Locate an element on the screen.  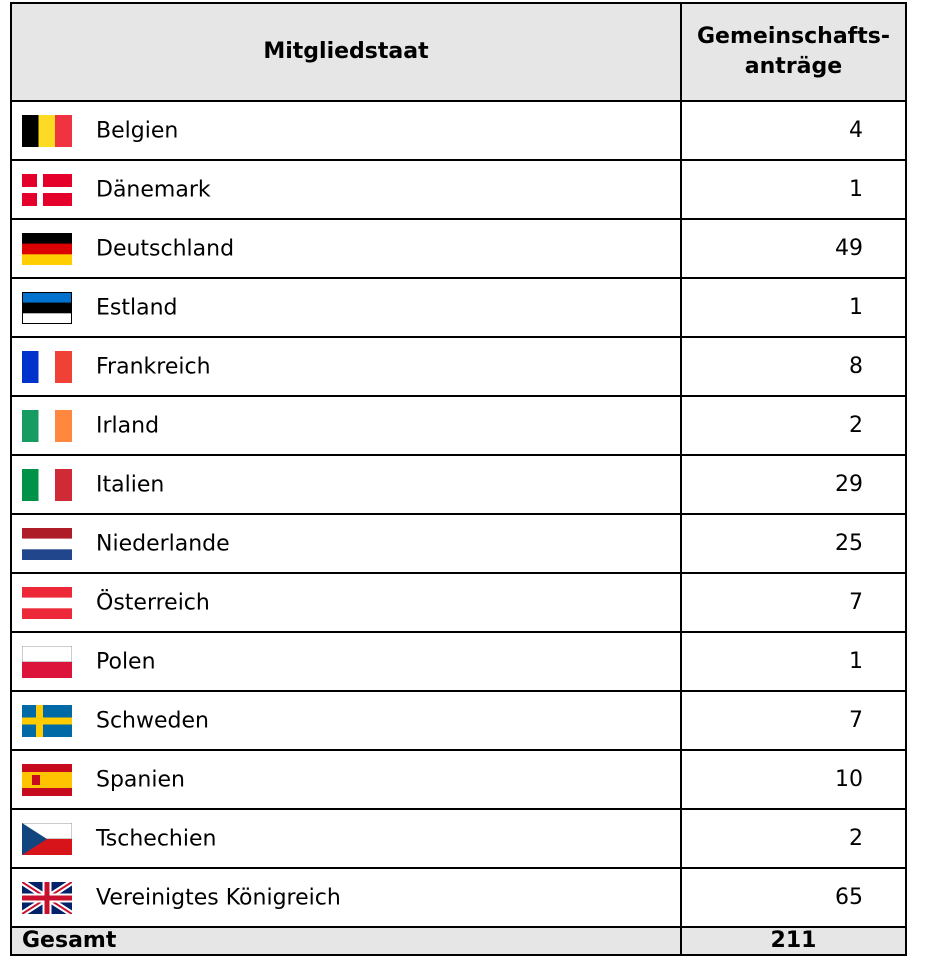
country-name: Dänemark is located at coordinates (153, 189).